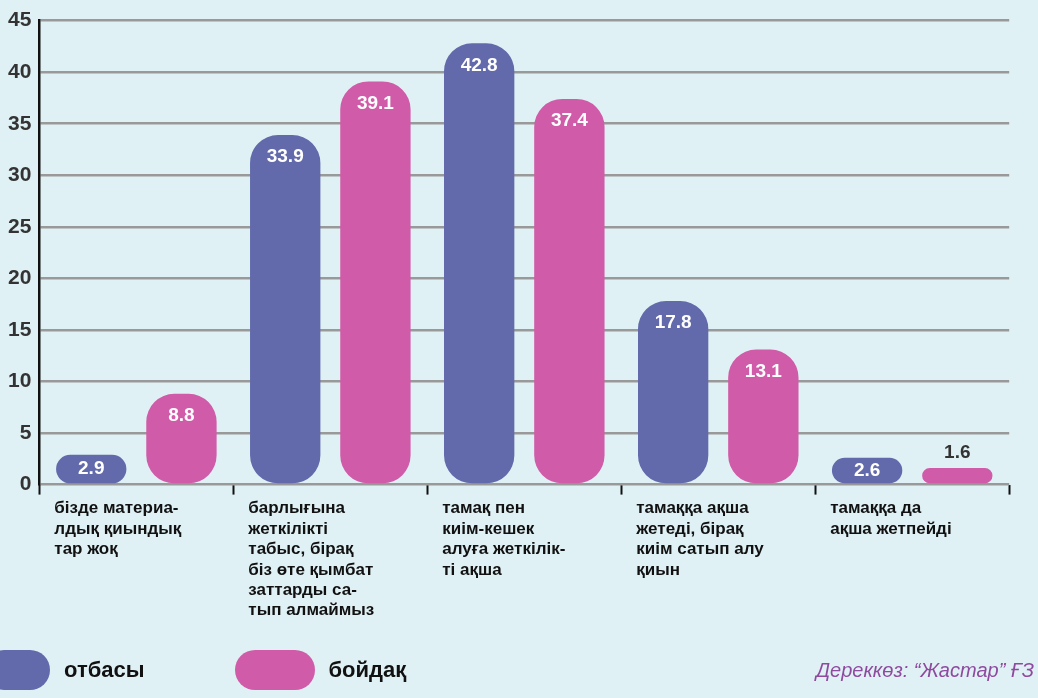 This screenshot has height=698, width=1038. I want to click on y-tick-label: 20, so click(20, 277).